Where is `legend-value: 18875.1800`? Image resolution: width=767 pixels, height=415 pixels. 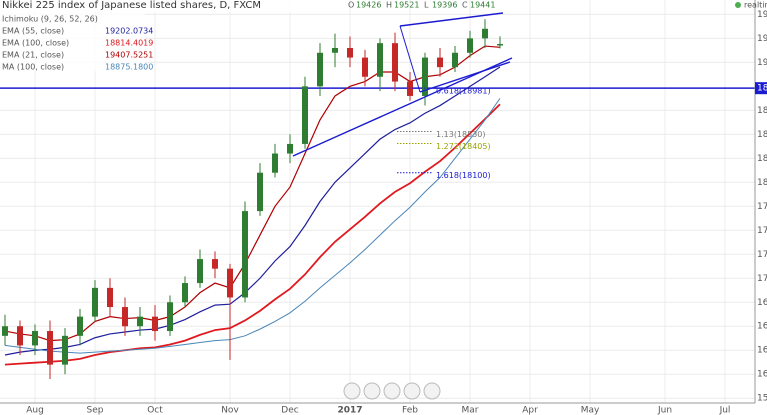 legend-value: 18875.1800 is located at coordinates (129, 67).